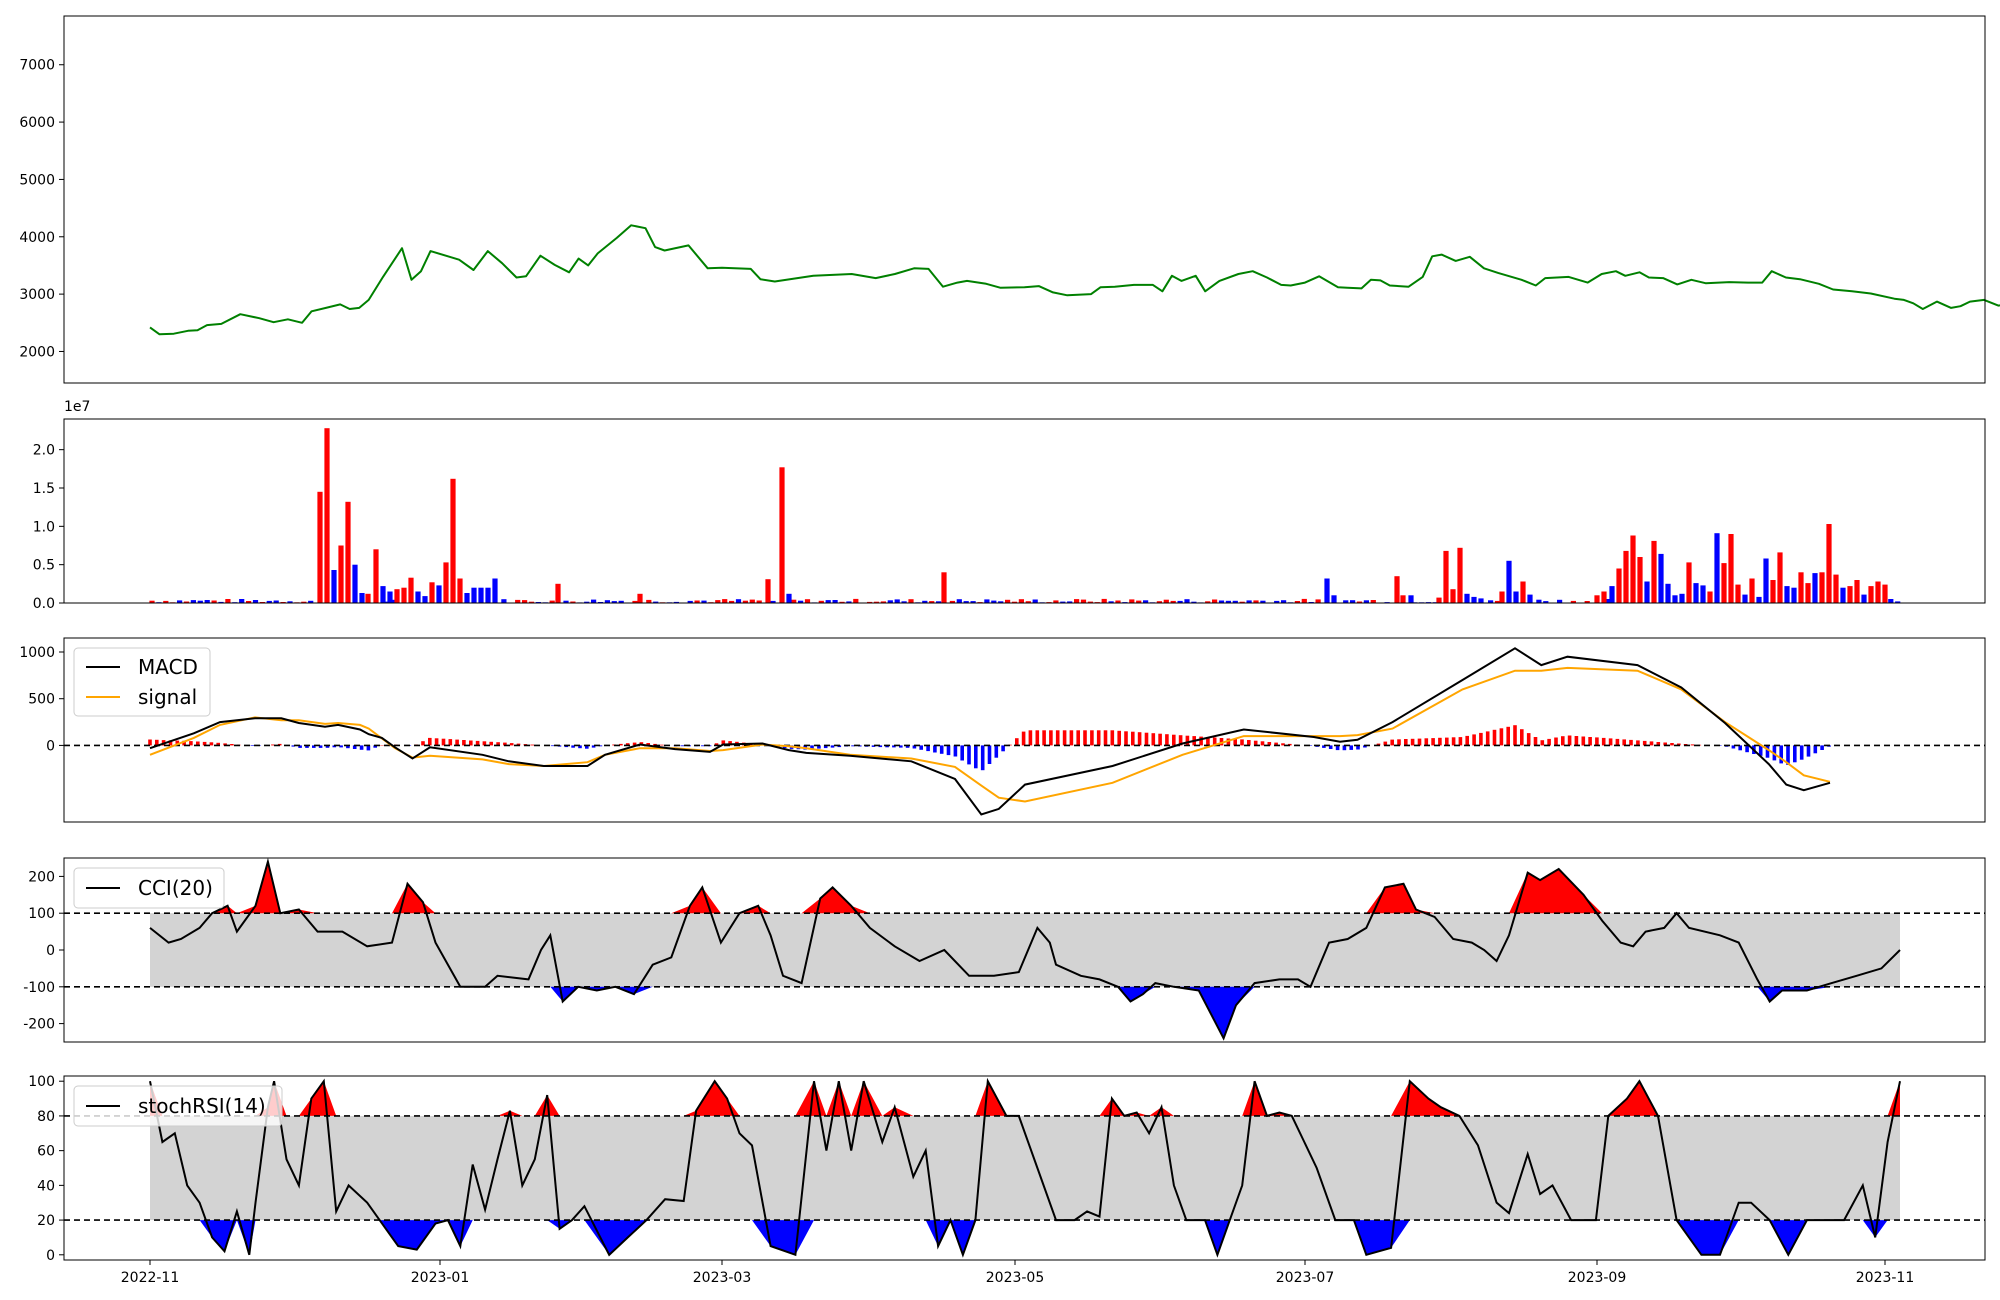 The width and height of the screenshot is (2000, 1300). What do you see at coordinates (1025, 1098) in the screenshot?
I see `stochrsi-overbought-fill` at bounding box center [1025, 1098].